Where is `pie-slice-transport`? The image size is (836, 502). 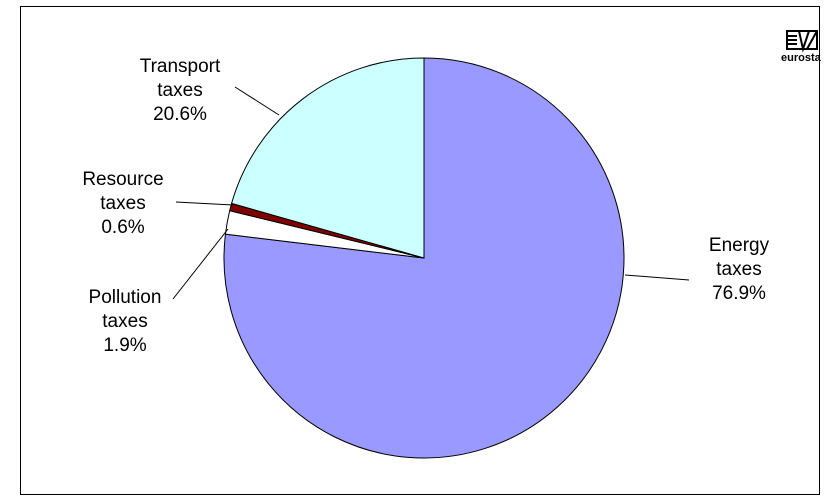 pie-slice-transport is located at coordinates (327, 158).